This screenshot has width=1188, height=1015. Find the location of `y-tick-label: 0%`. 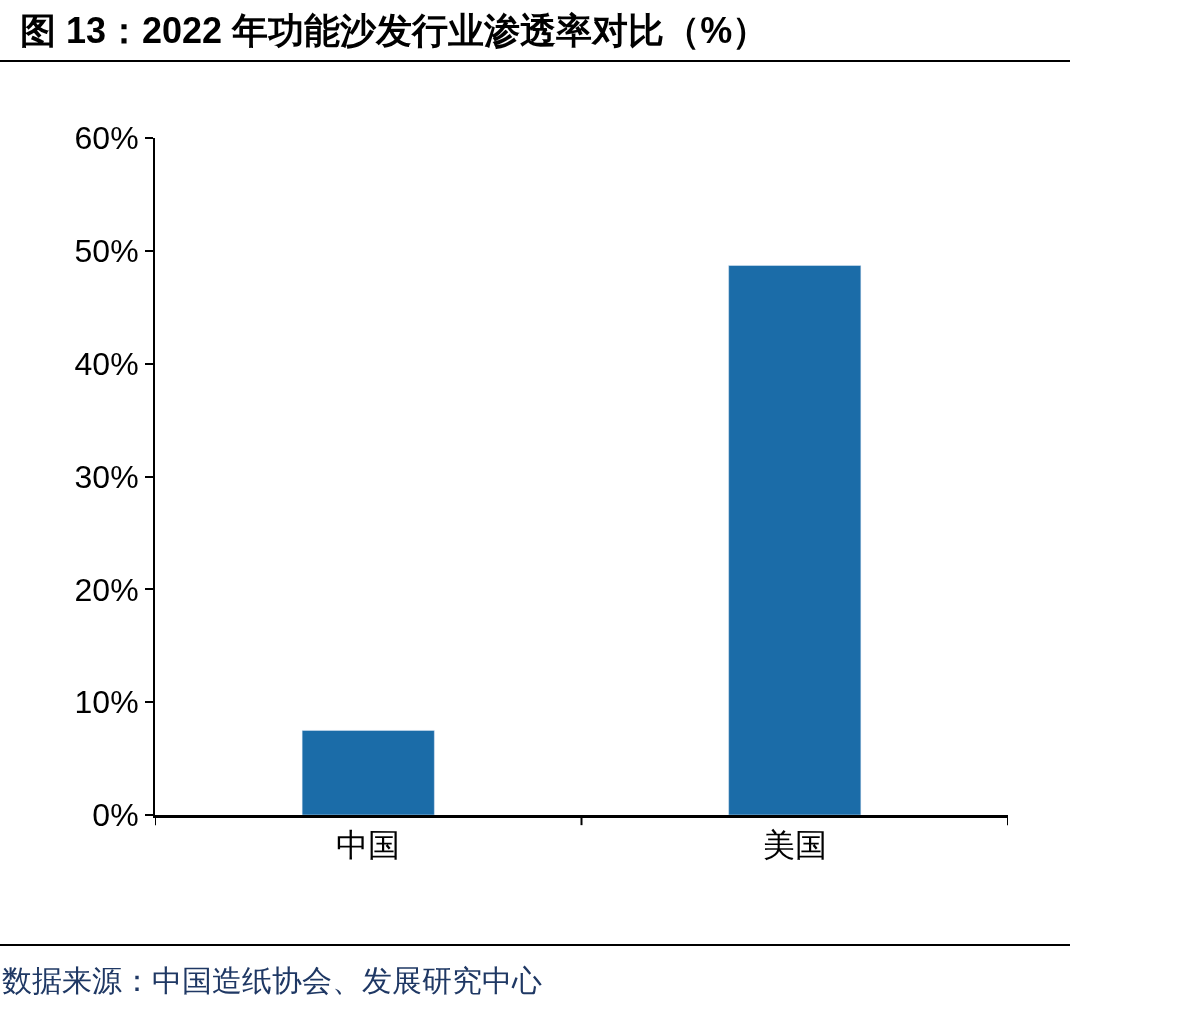

y-tick-label: 0% is located at coordinates (115, 815).